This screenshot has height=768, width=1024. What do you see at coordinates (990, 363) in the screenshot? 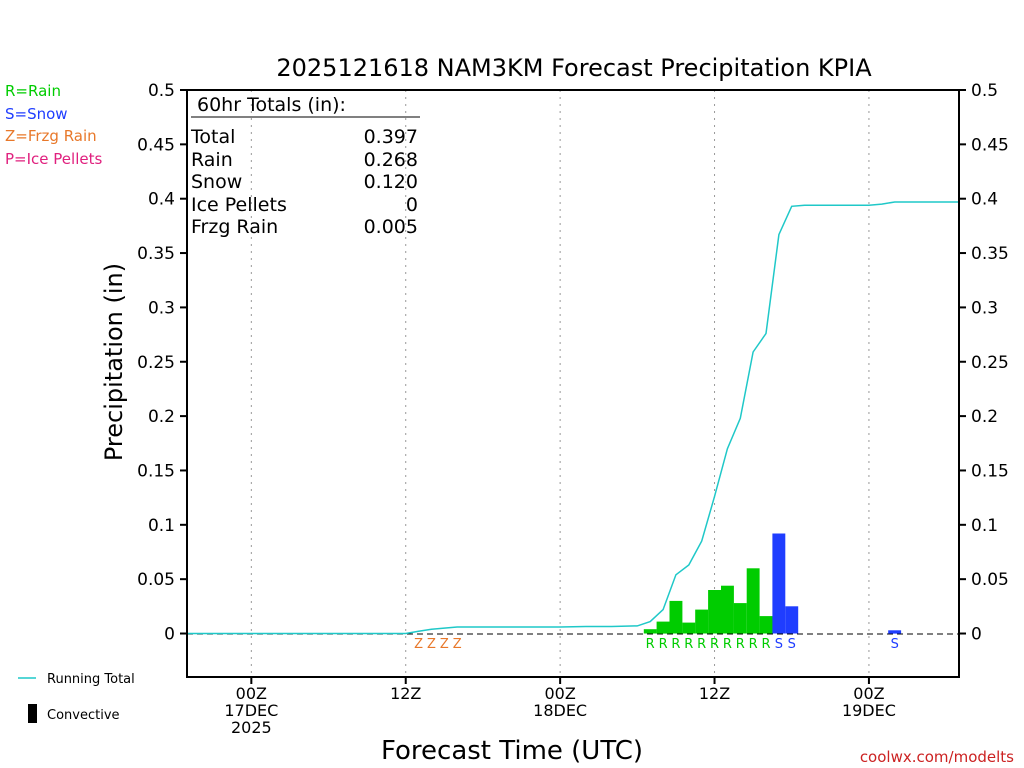
I see `y-tick-label-right: 0.25` at bounding box center [990, 363].